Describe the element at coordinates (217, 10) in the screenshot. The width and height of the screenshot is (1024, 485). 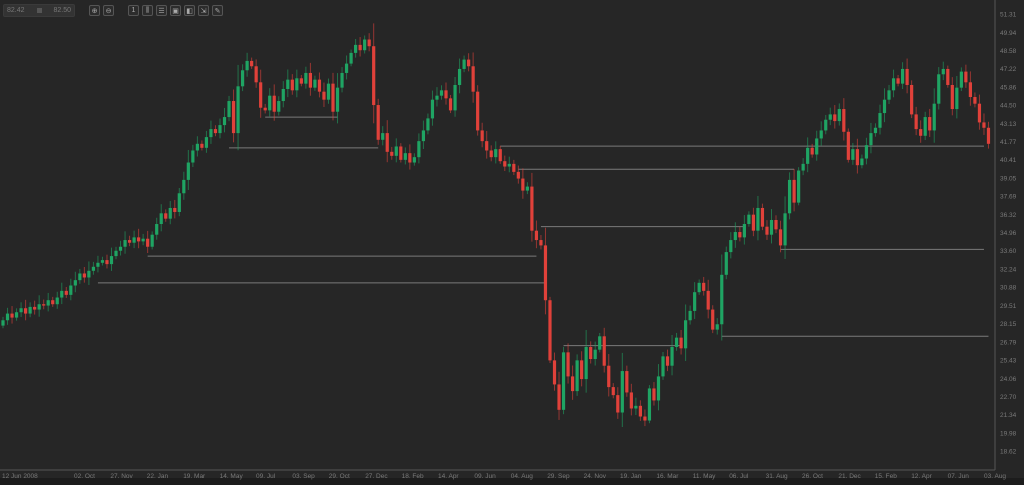
I see `draw-button: ✎` at that location.